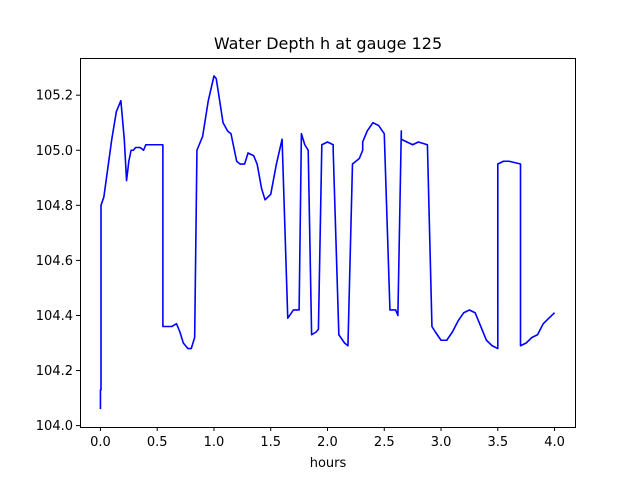  What do you see at coordinates (328, 43) in the screenshot?
I see `chart-title: Water Depth h at gauge 125` at bounding box center [328, 43].